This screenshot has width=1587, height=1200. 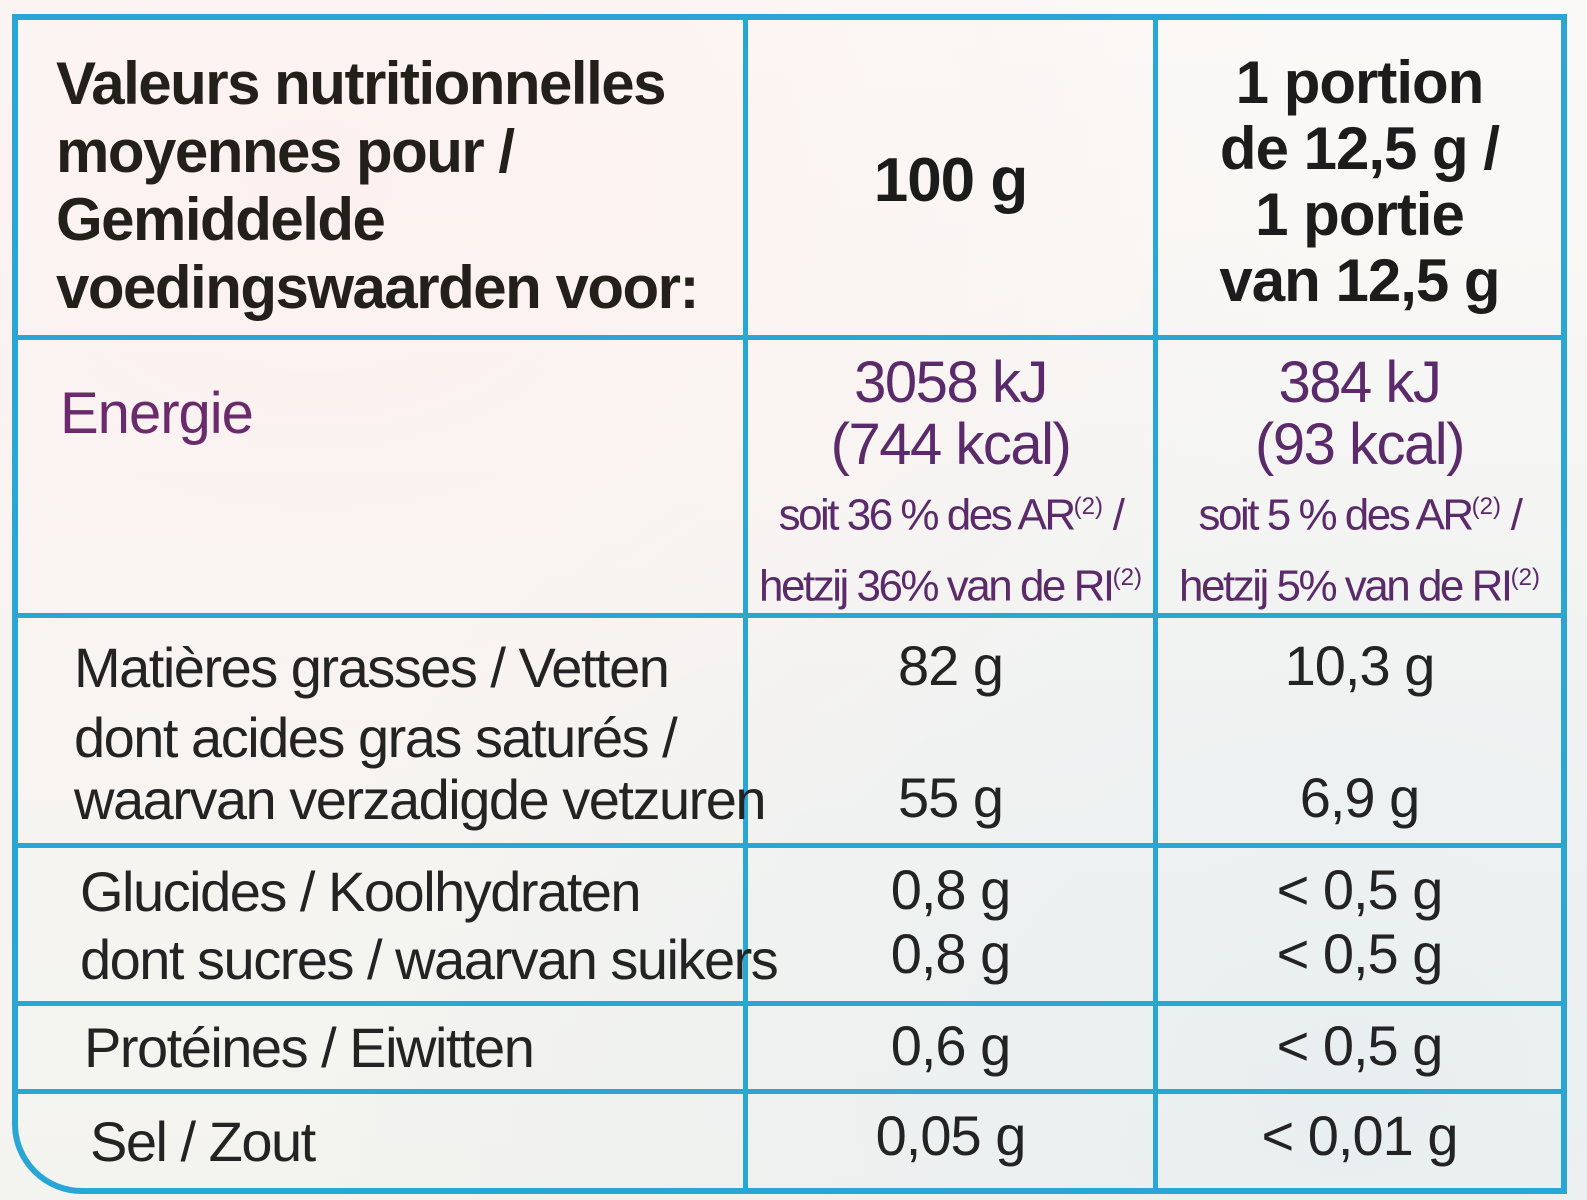 I want to click on salt-portion-value: < 0,01 g, so click(x=1360, y=1135).